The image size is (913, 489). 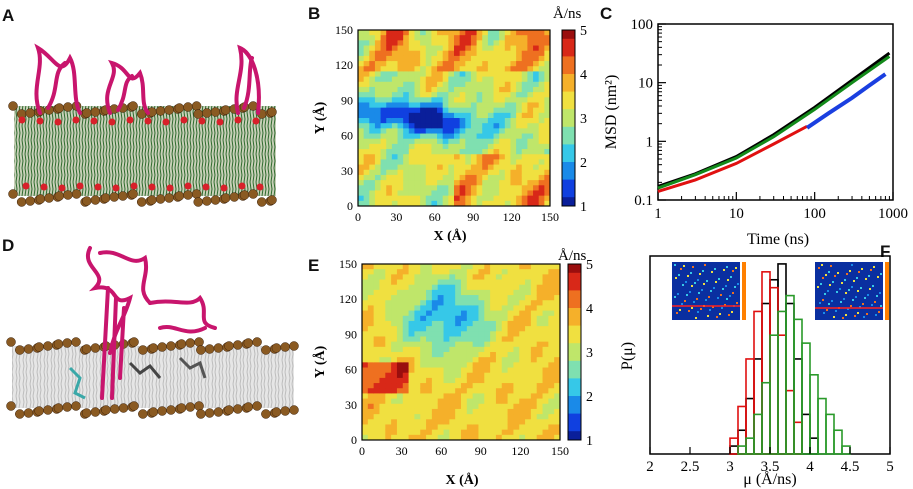 I want to click on lipid-phosphate, so click(x=202, y=121).